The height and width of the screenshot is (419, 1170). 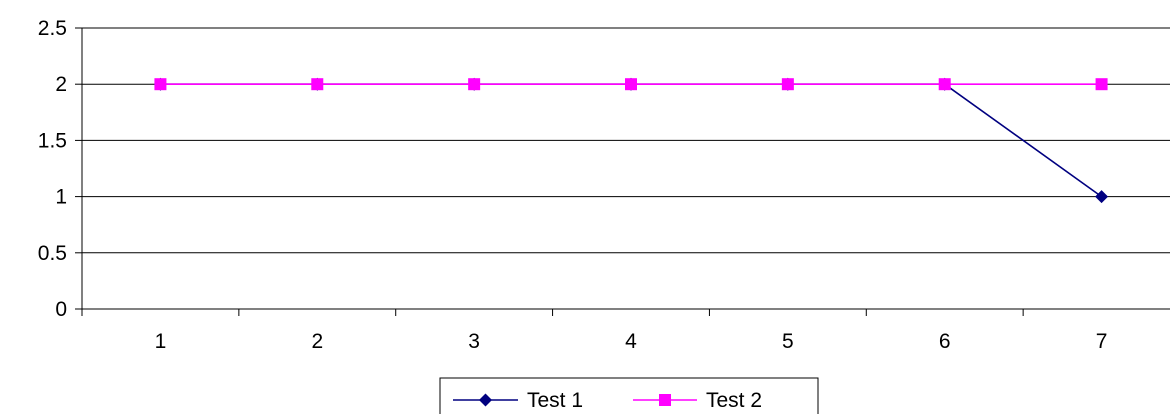 What do you see at coordinates (1102, 341) in the screenshot?
I see `x-tick-label: 7` at bounding box center [1102, 341].